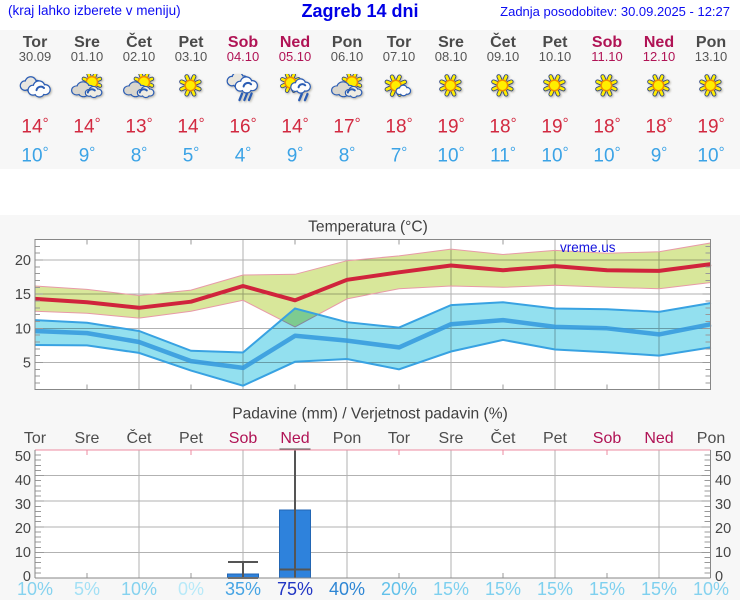 The image size is (740, 600). Describe the element at coordinates (27, 363) in the screenshot. I see `svg-text: 5` at that location.